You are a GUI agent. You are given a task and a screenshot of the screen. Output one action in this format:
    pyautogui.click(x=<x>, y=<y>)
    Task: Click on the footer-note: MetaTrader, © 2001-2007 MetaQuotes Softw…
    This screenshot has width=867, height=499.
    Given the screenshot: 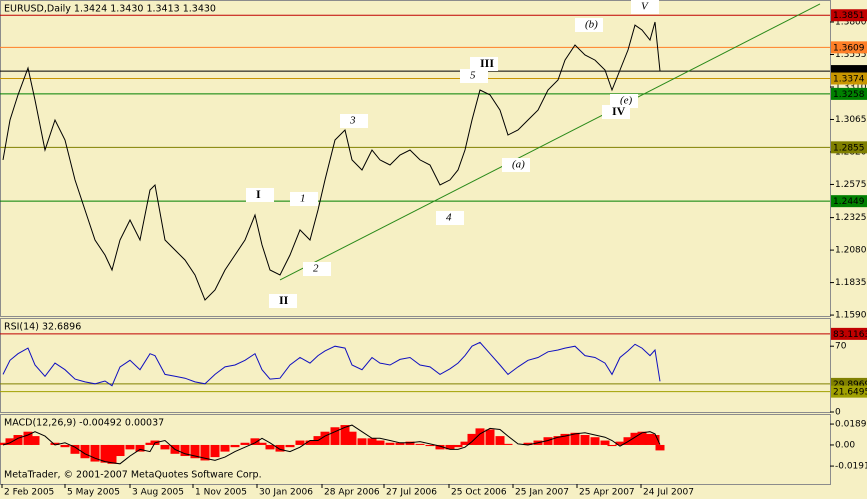 What is the action you would take?
    pyautogui.click(x=133, y=475)
    